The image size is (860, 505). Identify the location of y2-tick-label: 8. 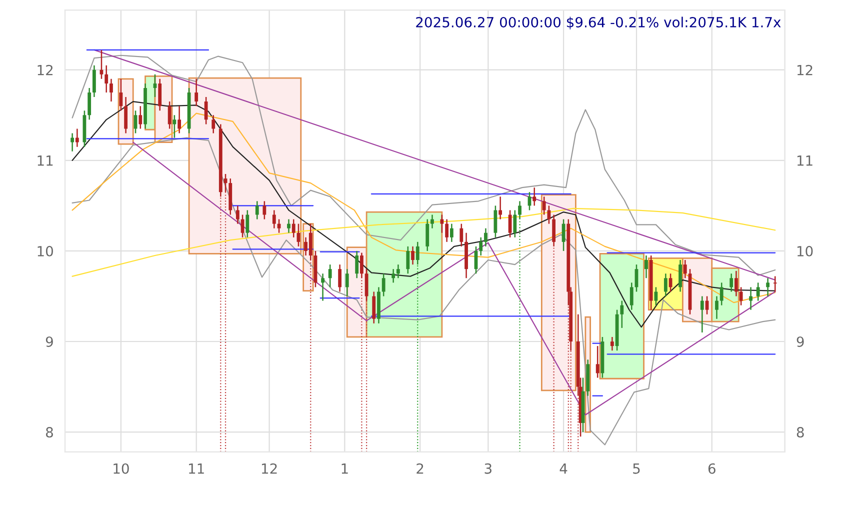
(800, 432).